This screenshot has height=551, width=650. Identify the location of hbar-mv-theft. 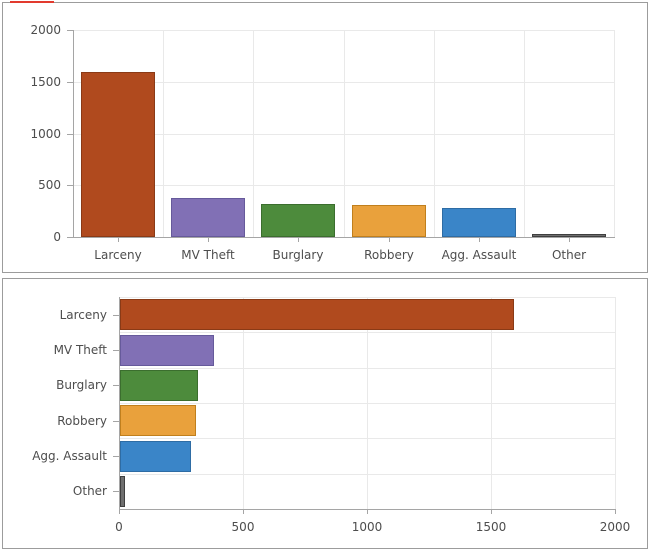
(167, 350).